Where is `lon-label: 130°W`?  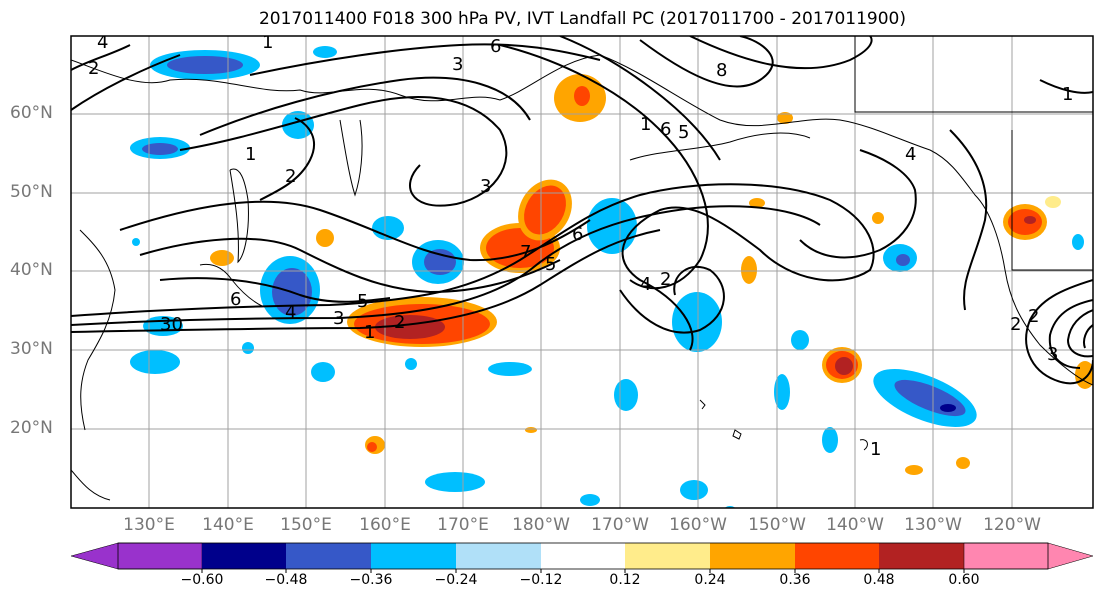 lon-label: 130°W is located at coordinates (933, 525).